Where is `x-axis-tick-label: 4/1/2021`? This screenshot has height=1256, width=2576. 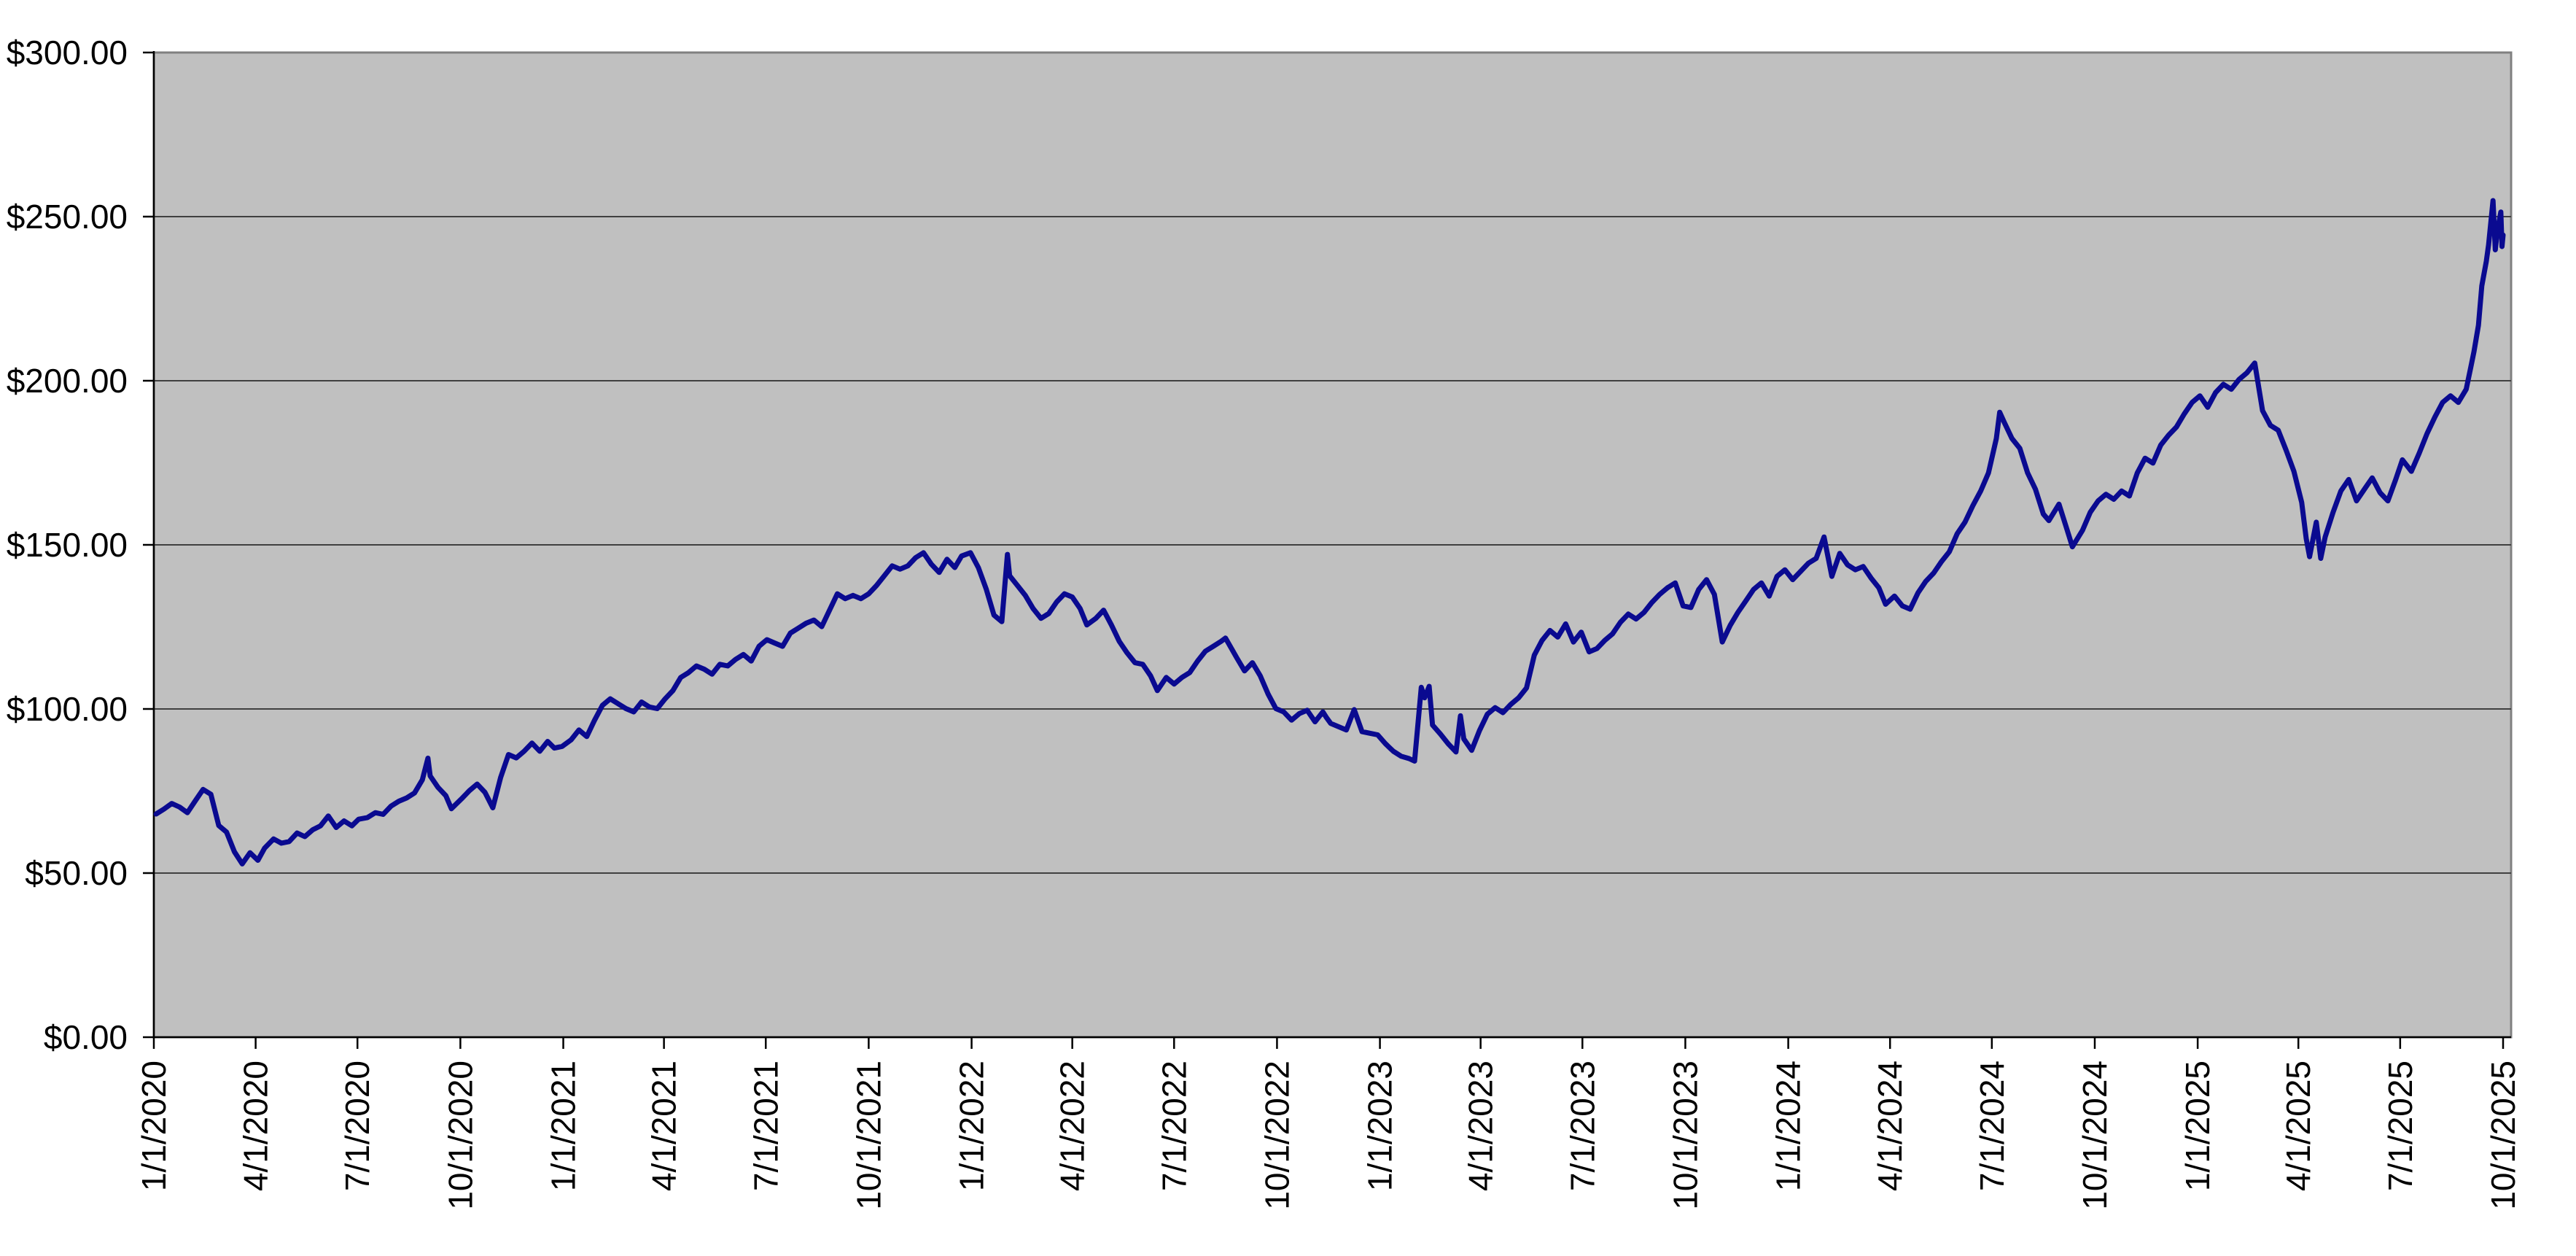 x-axis-tick-label: 4/1/2021 is located at coordinates (664, 1126).